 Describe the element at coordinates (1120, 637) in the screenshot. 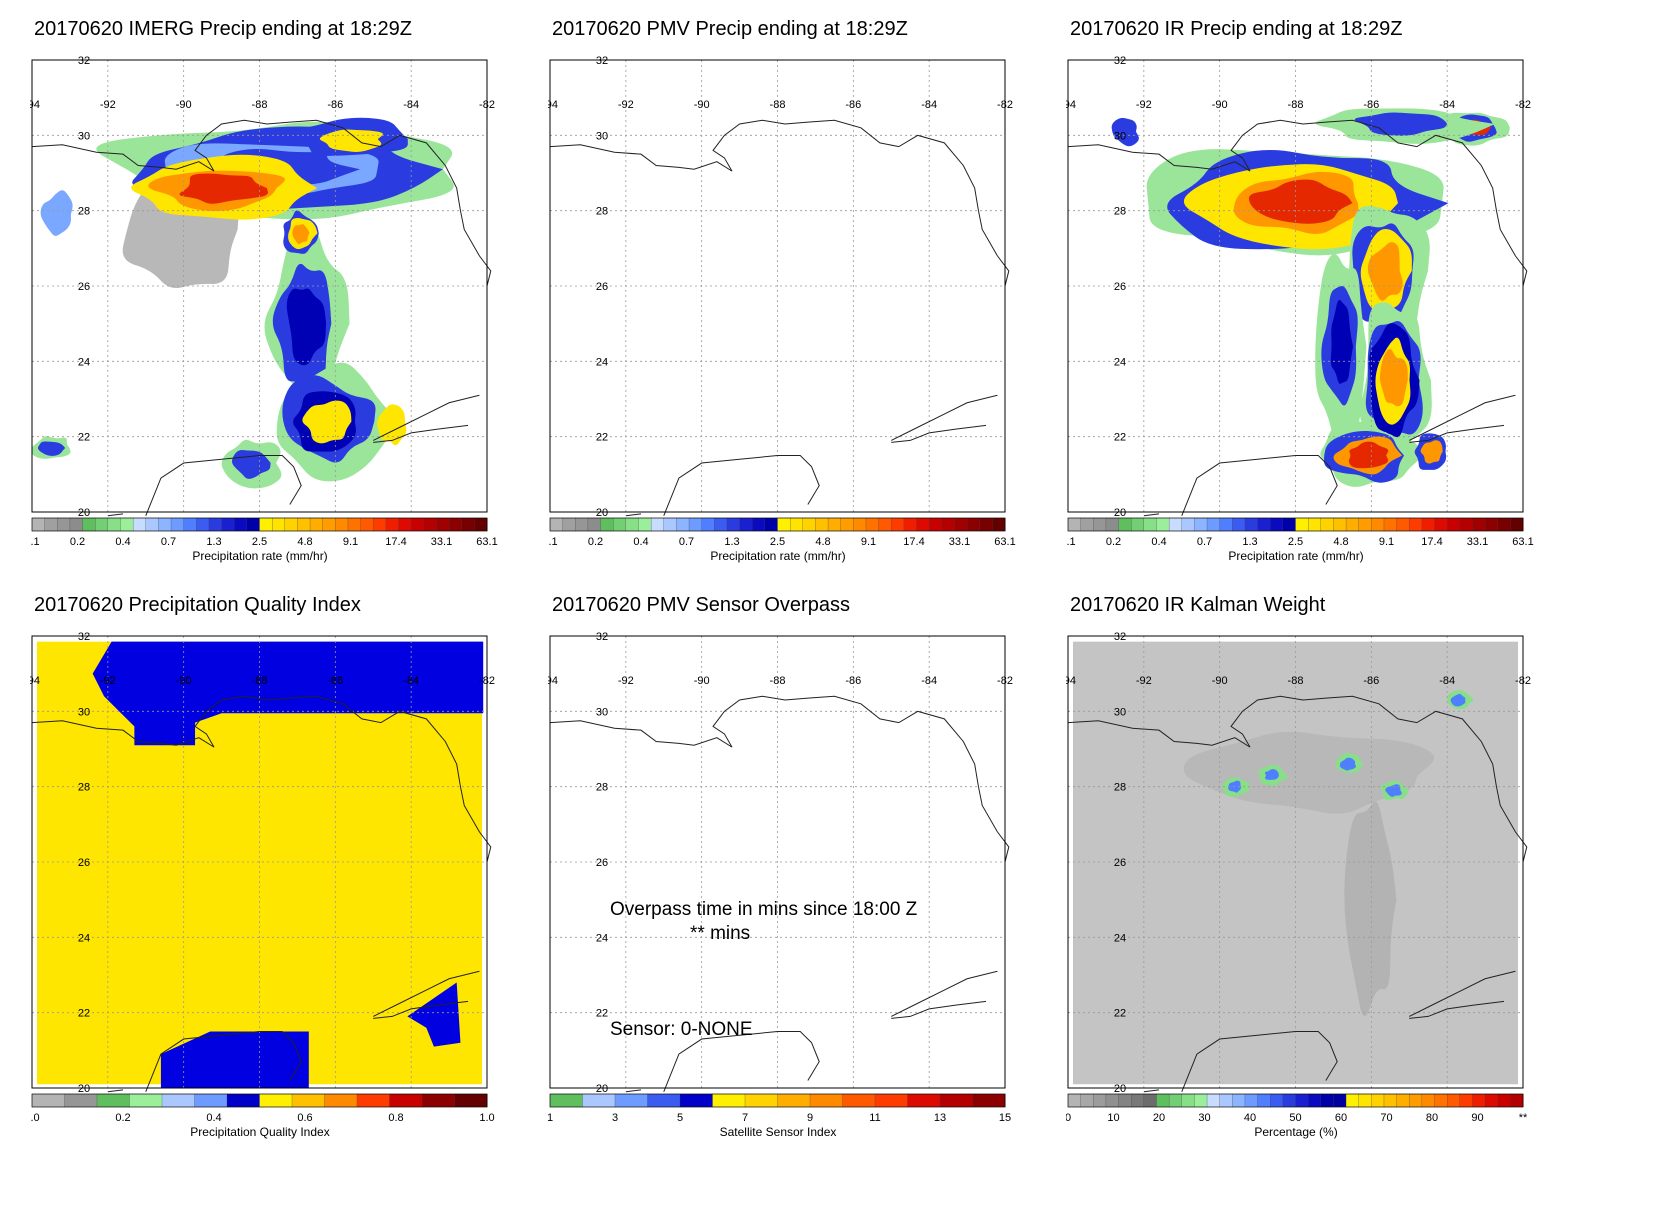

I see `lat-label: 32` at that location.